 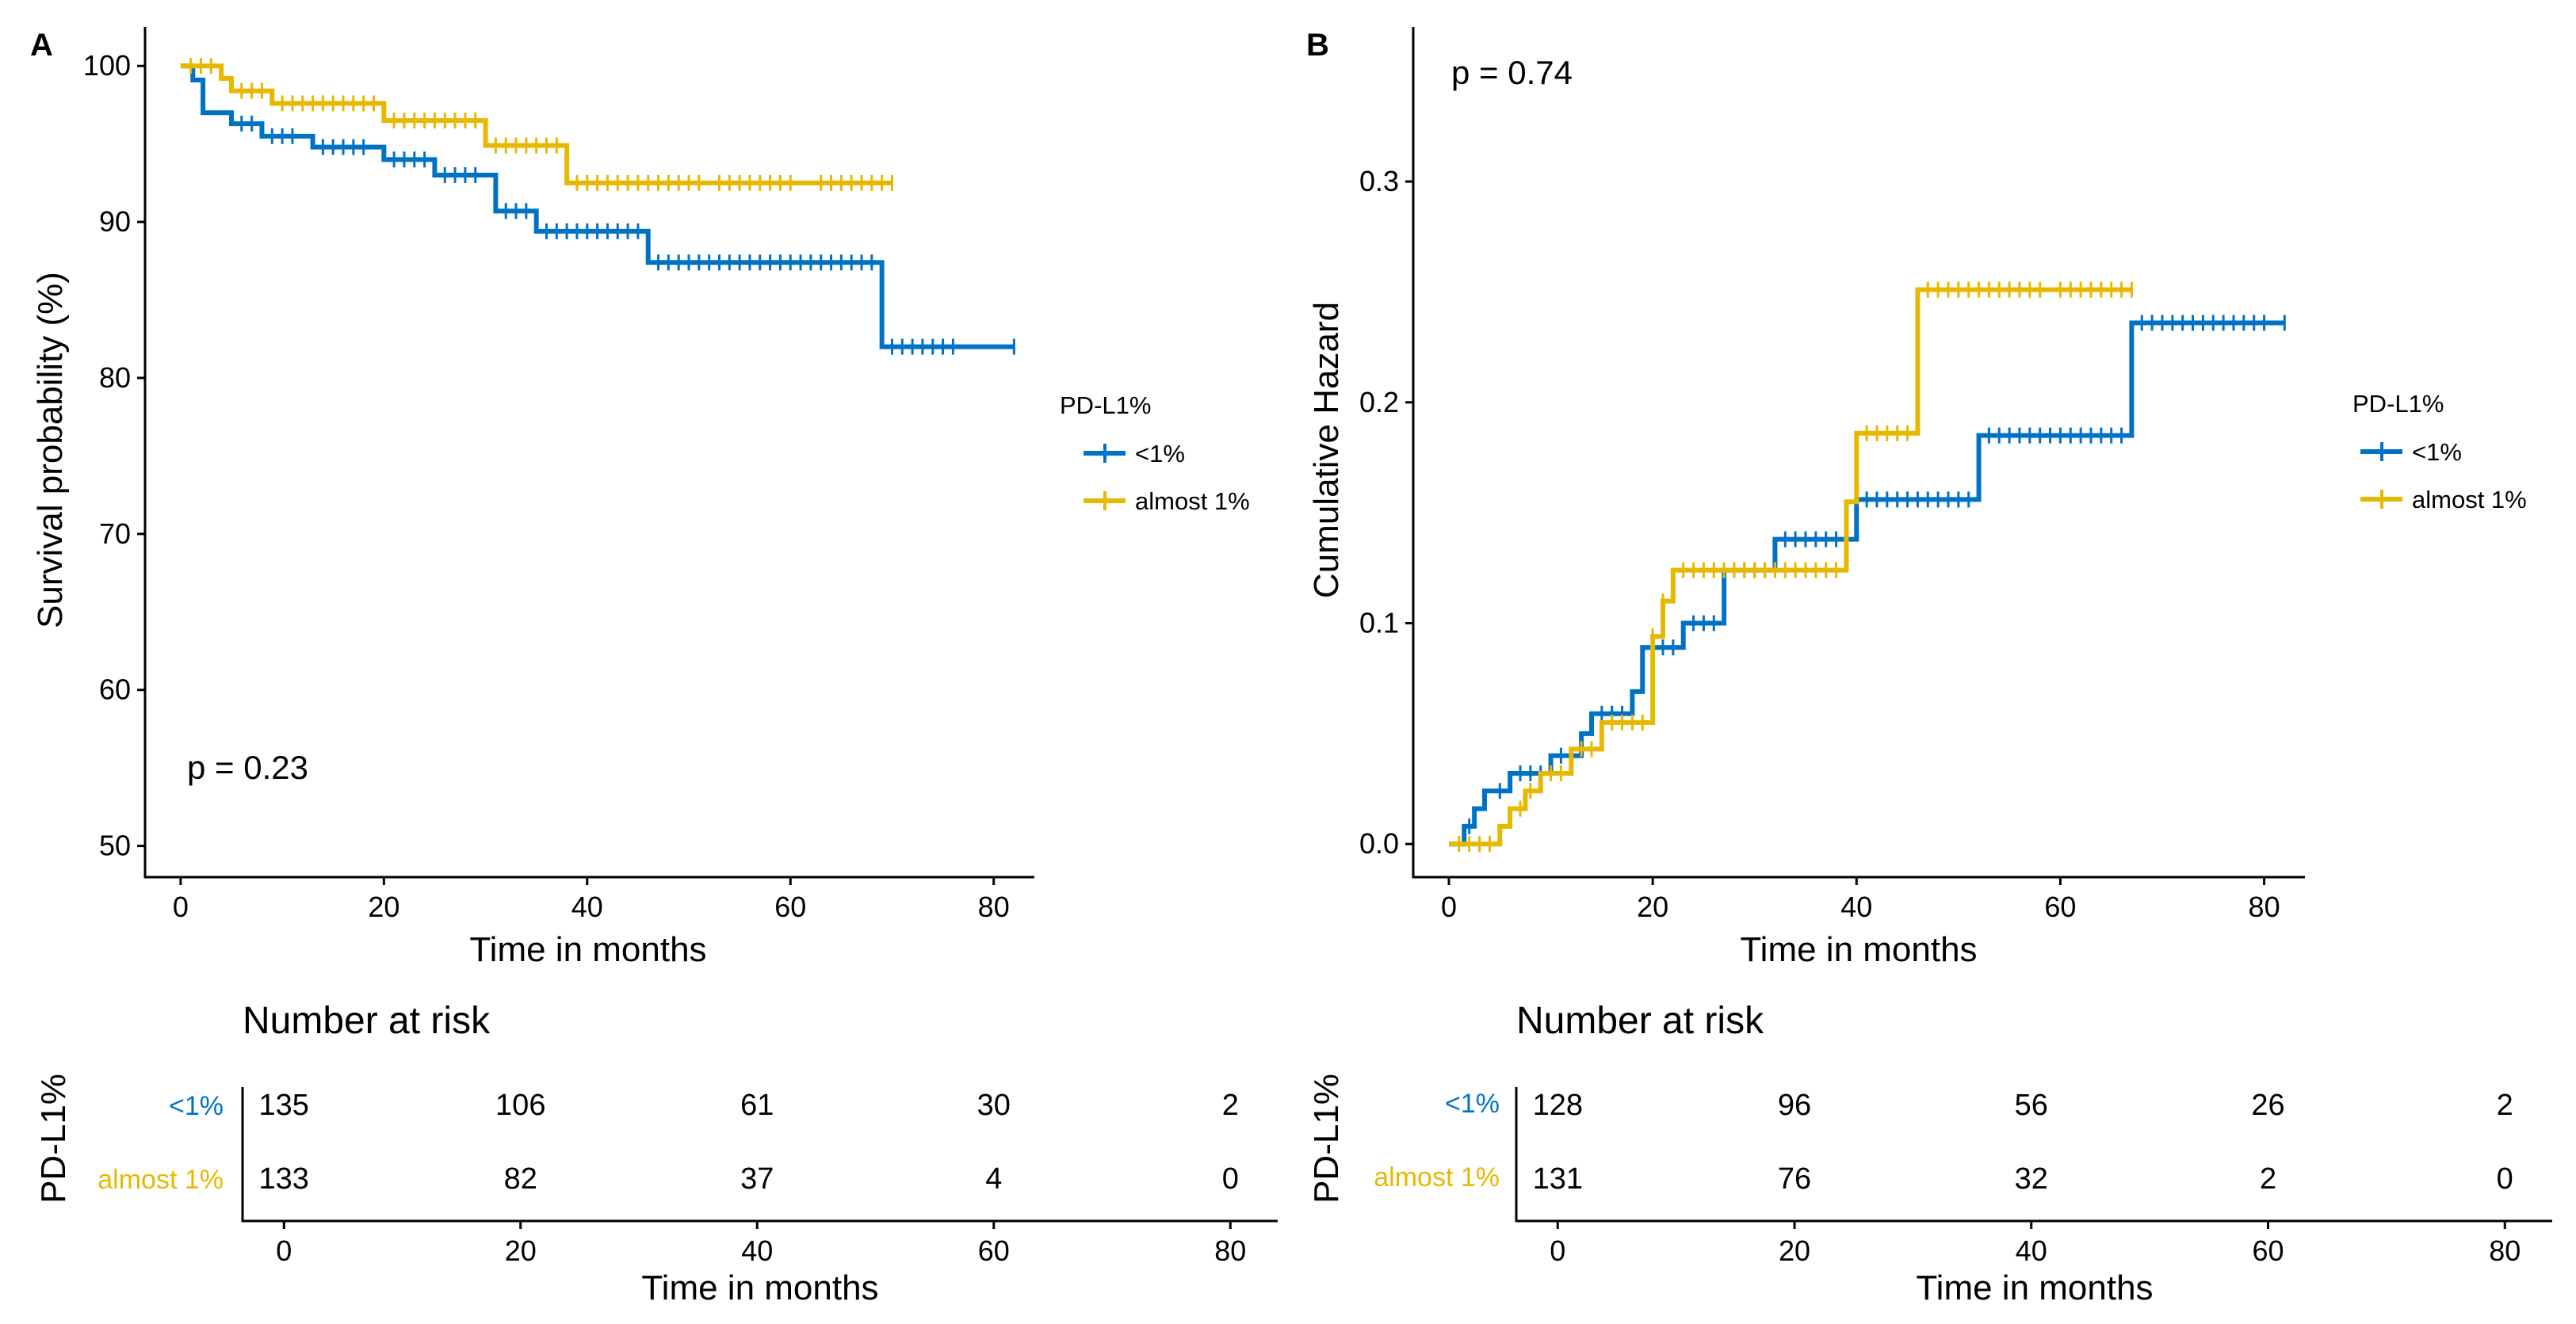 I want to click on panel-label: A, so click(x=41, y=45).